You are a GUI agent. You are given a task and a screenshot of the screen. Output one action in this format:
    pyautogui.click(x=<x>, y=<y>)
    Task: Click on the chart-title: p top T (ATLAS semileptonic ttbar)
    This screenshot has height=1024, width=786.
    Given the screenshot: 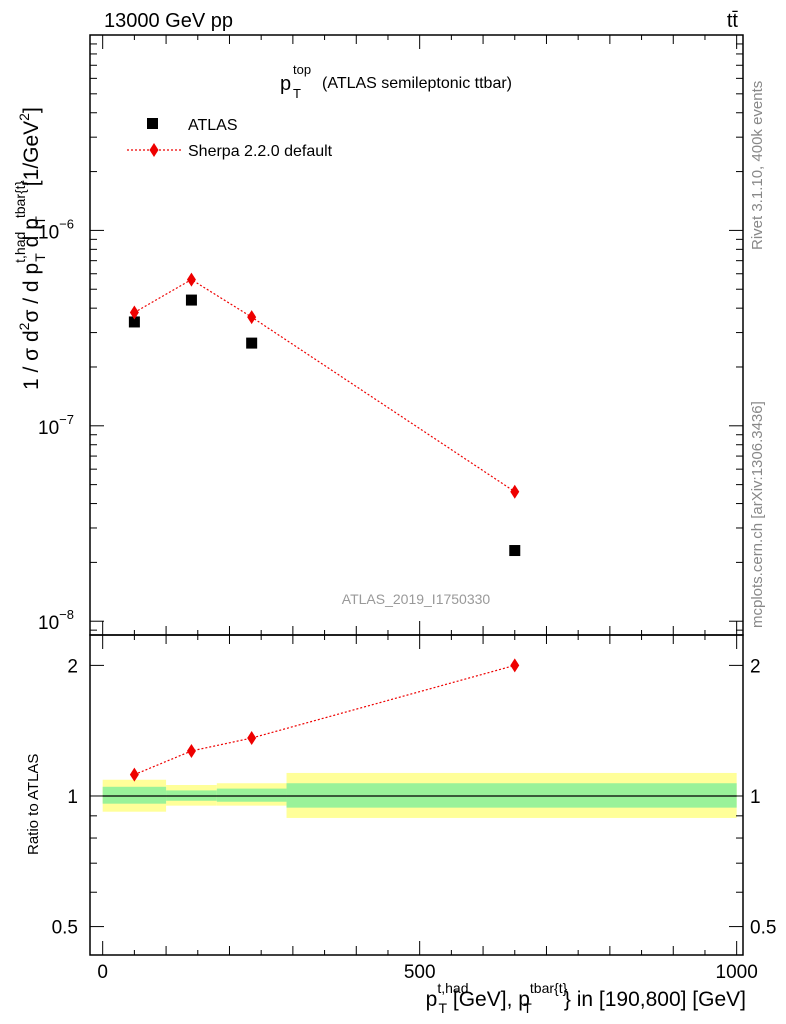 What is the action you would take?
    pyautogui.click(x=396, y=81)
    